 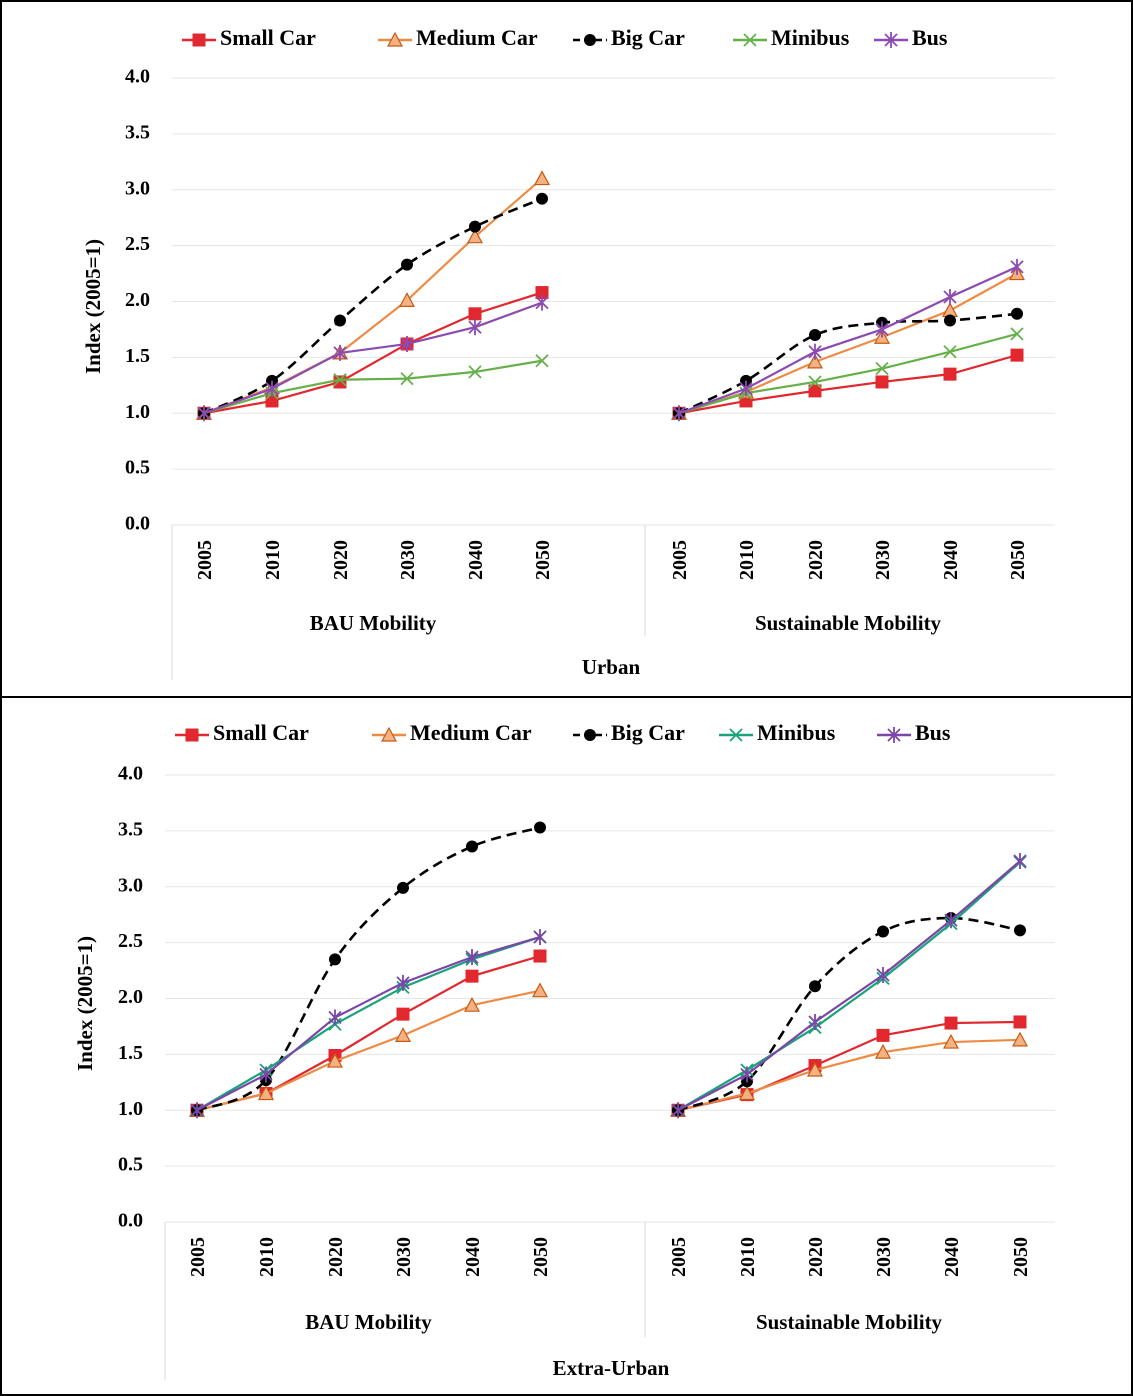 I want to click on y-tick-label: 3.5, so click(x=137, y=132).